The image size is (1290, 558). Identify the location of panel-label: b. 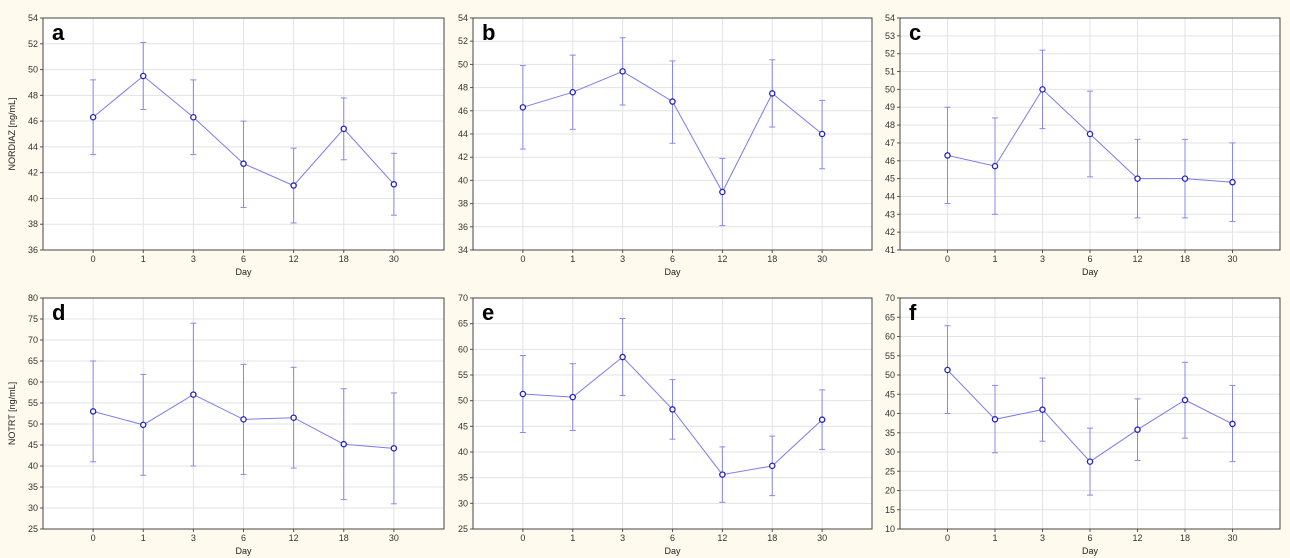
(488, 32).